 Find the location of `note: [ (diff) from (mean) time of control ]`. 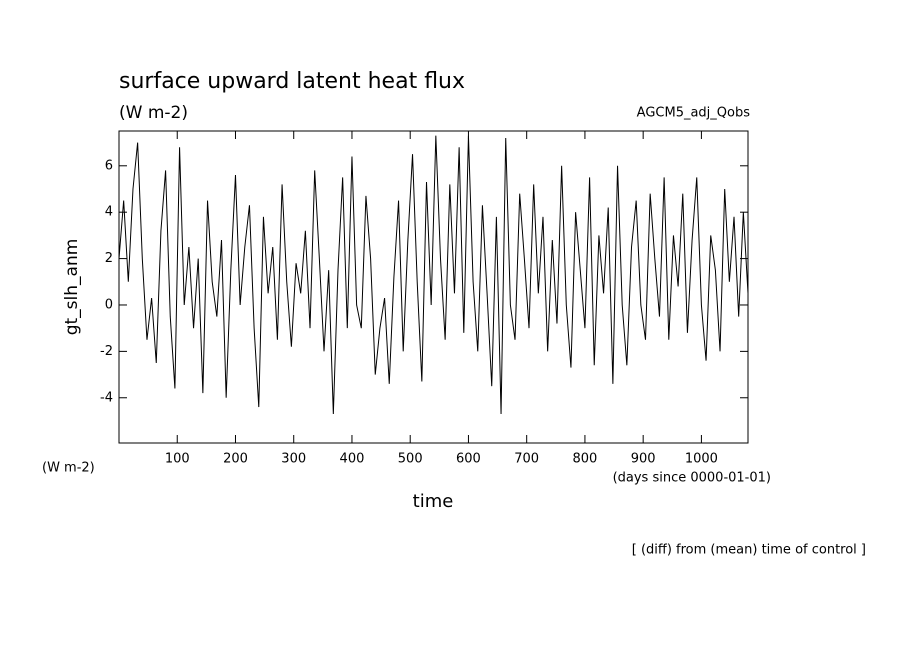

note: [ (diff) from (mean) time of control ] is located at coordinates (749, 550).